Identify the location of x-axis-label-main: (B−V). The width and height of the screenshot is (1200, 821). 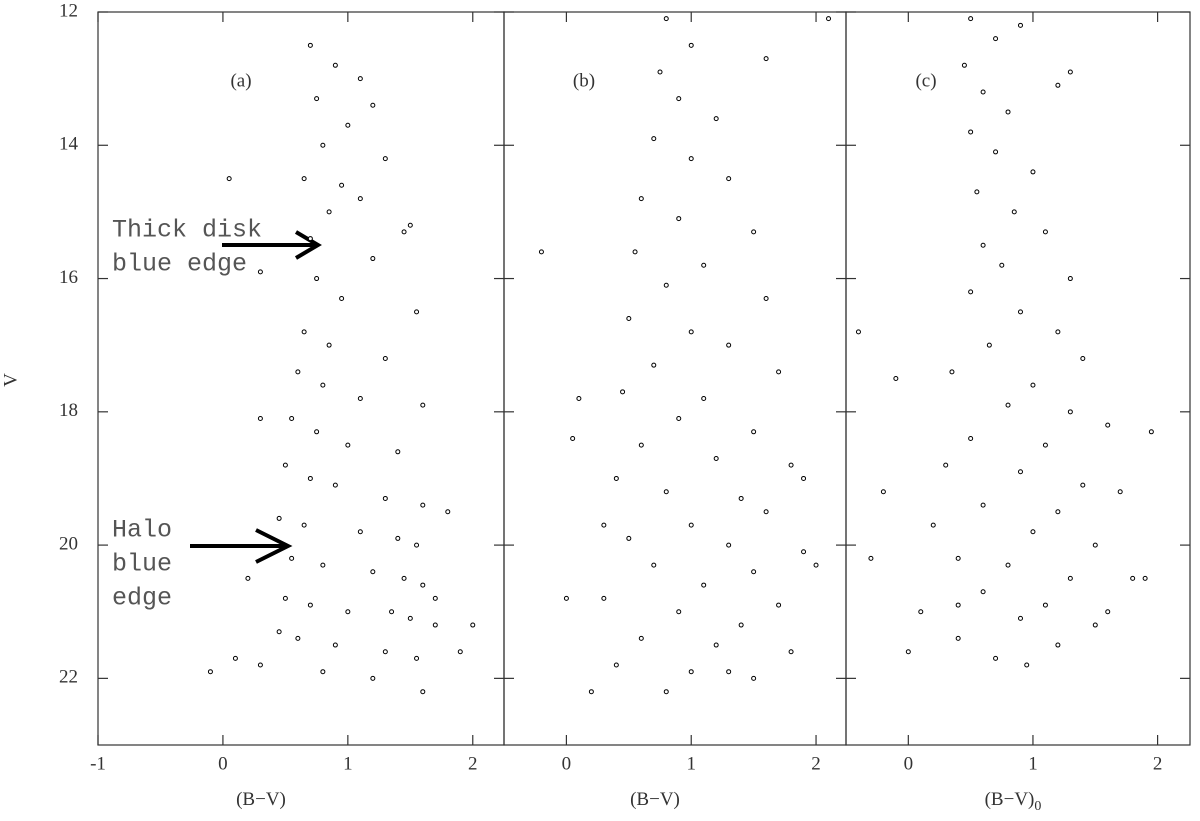
(1010, 799).